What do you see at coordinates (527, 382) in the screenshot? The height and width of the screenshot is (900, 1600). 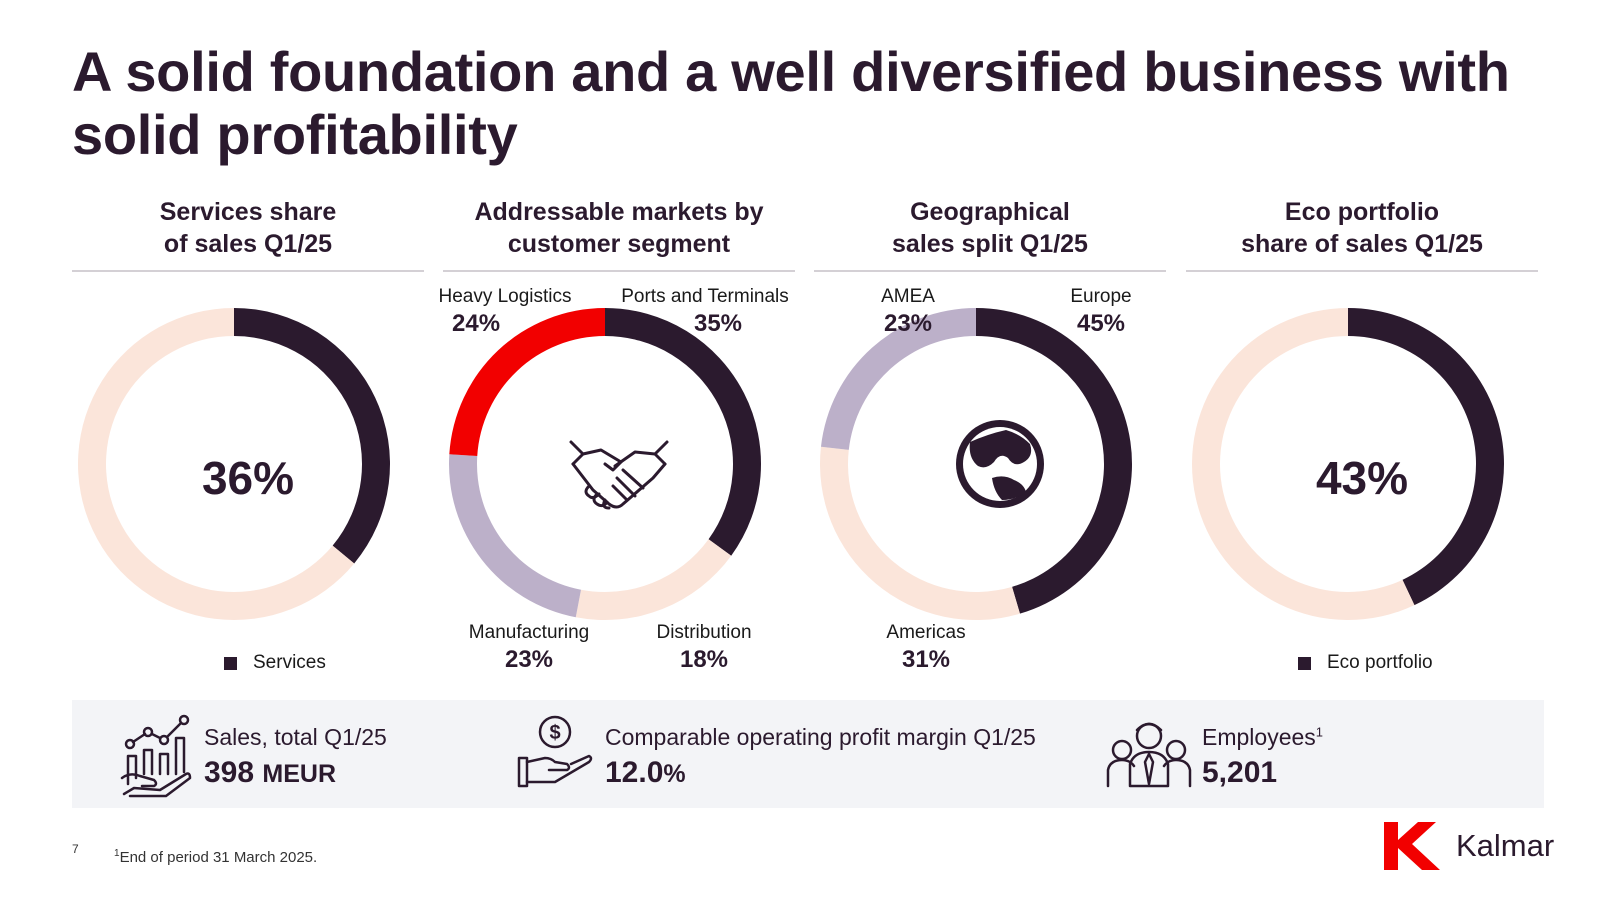 I see `donut-slice-heavy-logistics` at bounding box center [527, 382].